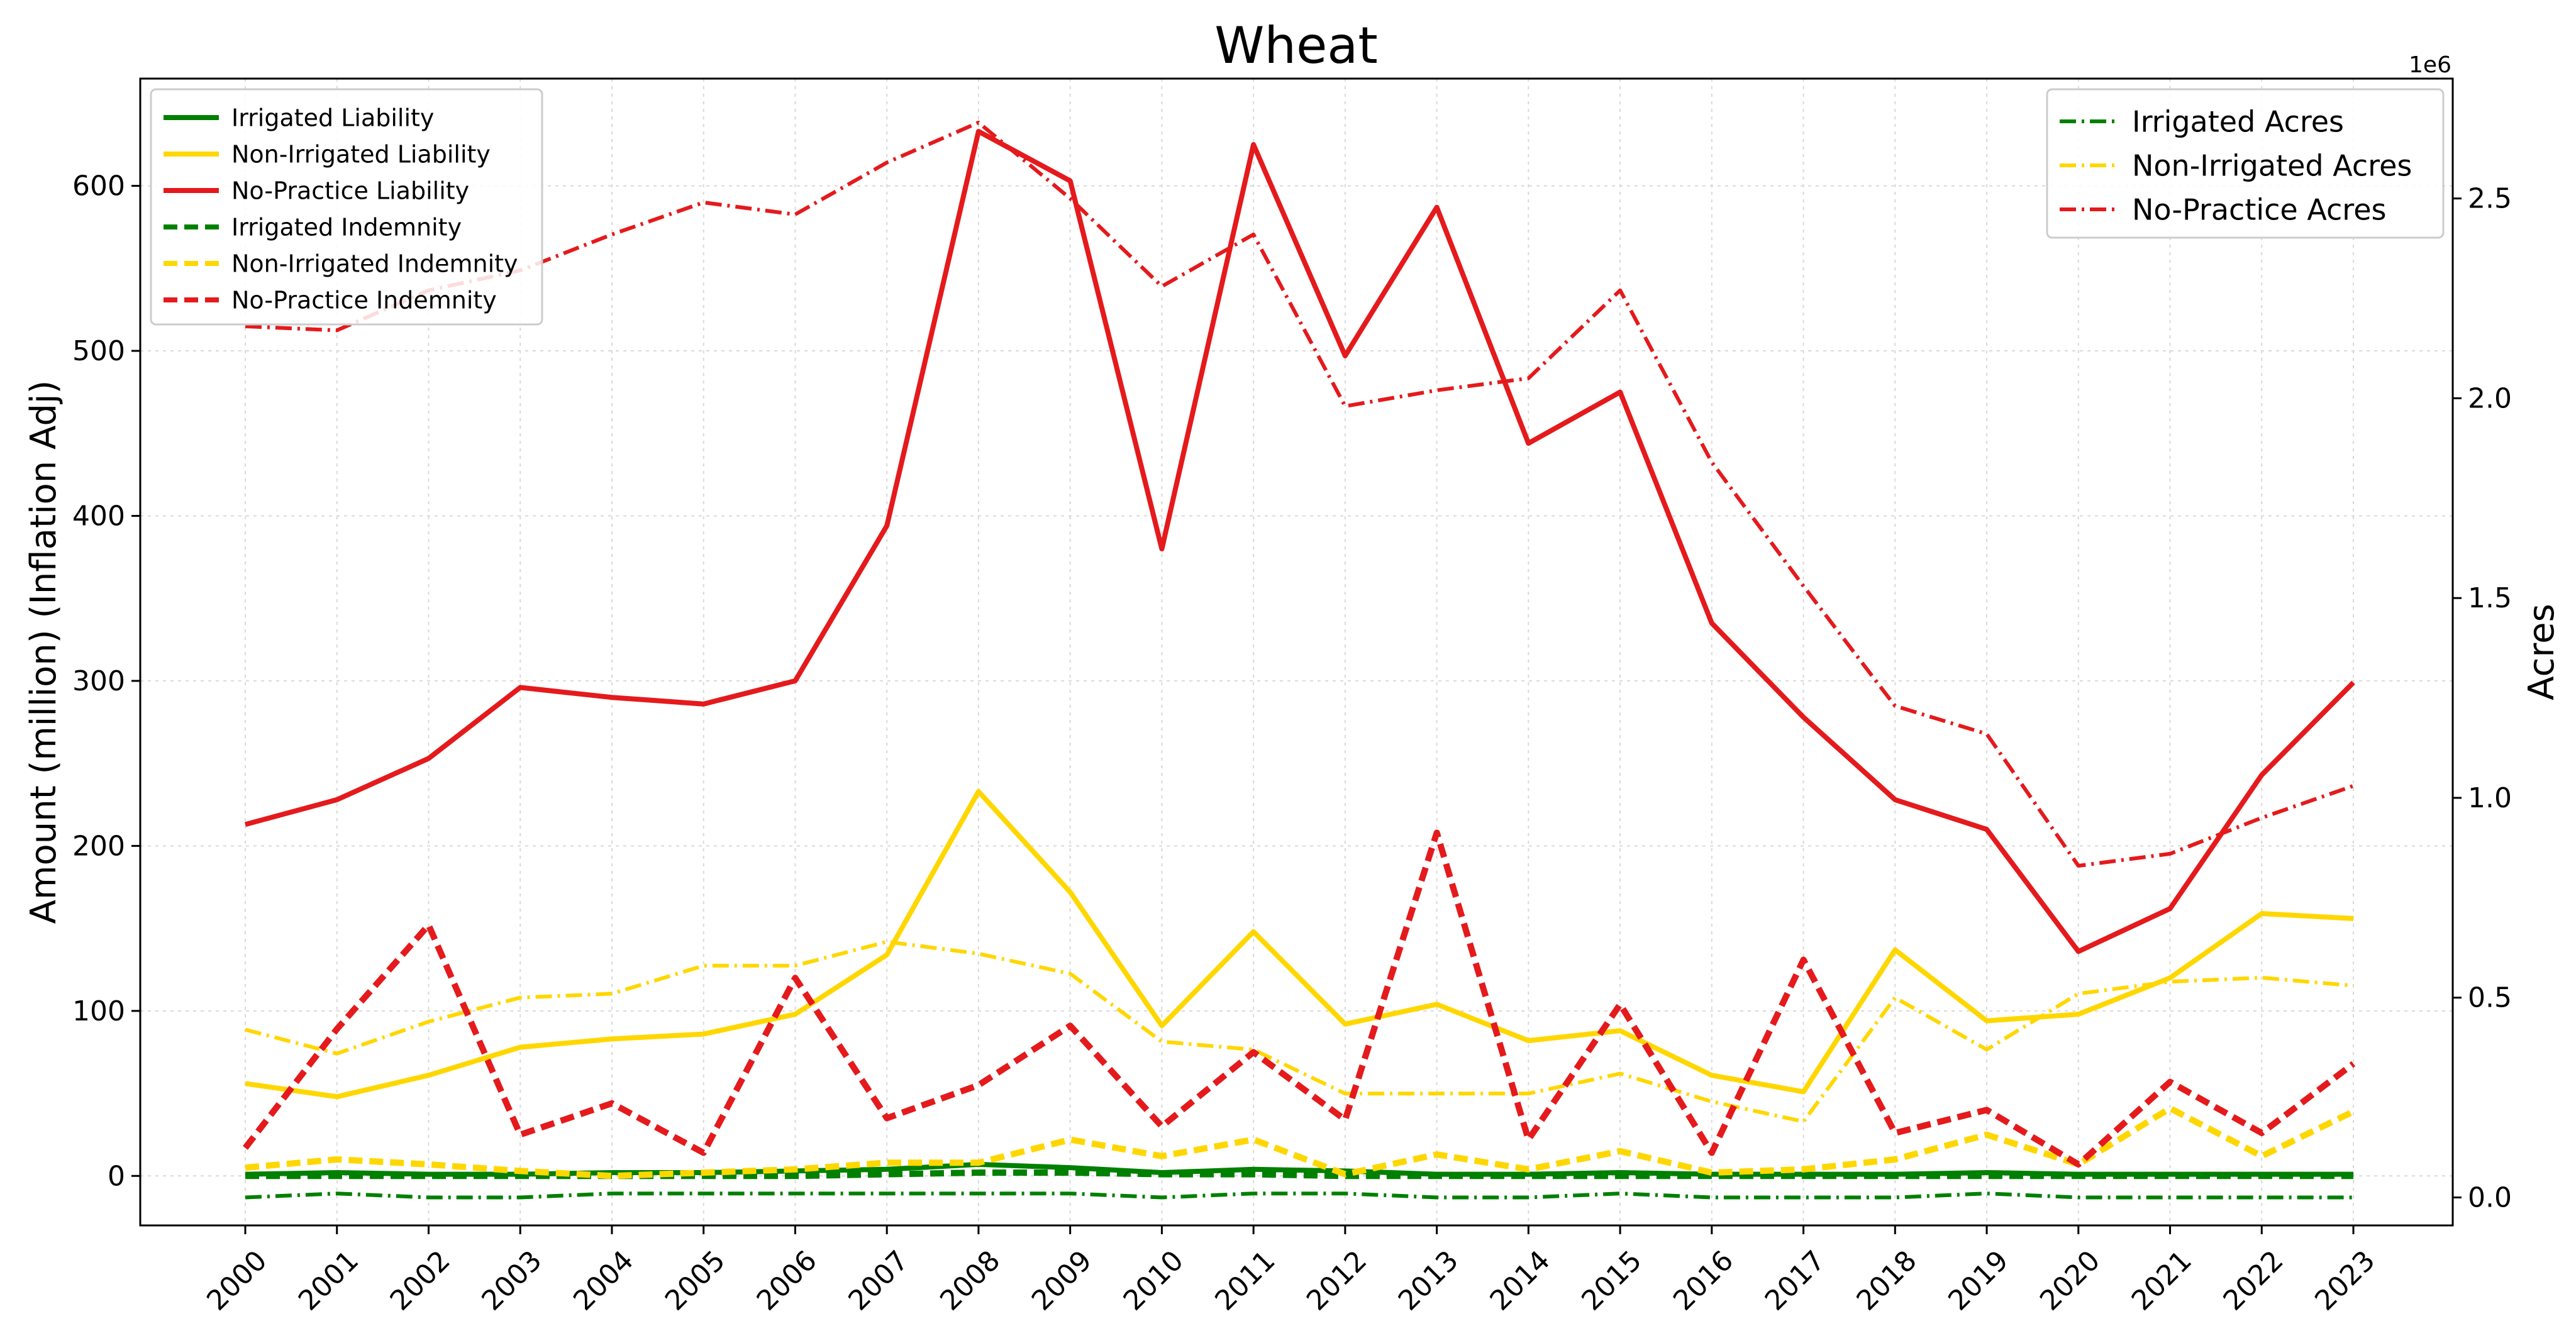  Describe the element at coordinates (346, 227) in the screenshot. I see `legend-label-irrigated-indemnity: Irrigated Indemnity` at that location.